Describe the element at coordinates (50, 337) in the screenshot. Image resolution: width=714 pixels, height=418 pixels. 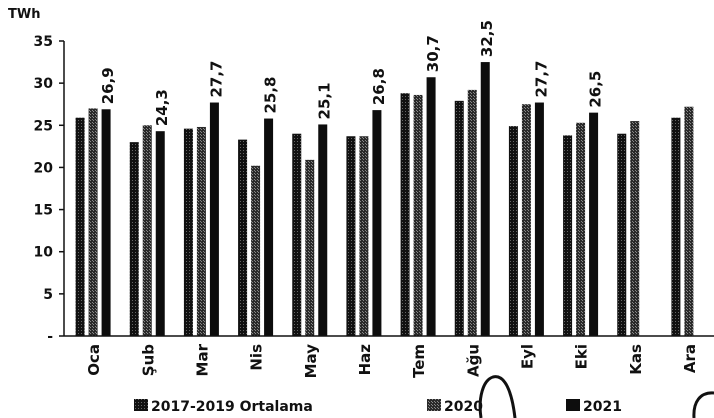
I see `y-tick-label: -` at that location.